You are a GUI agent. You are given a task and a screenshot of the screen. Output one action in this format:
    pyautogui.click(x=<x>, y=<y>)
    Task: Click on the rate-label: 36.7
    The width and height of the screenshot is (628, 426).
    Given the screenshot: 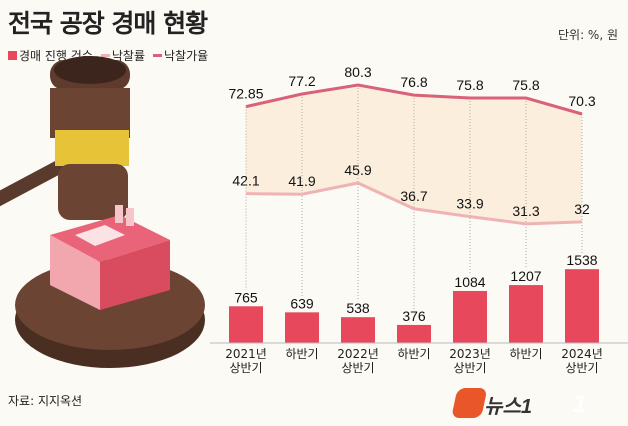 What is the action you would take?
    pyautogui.click(x=413, y=196)
    